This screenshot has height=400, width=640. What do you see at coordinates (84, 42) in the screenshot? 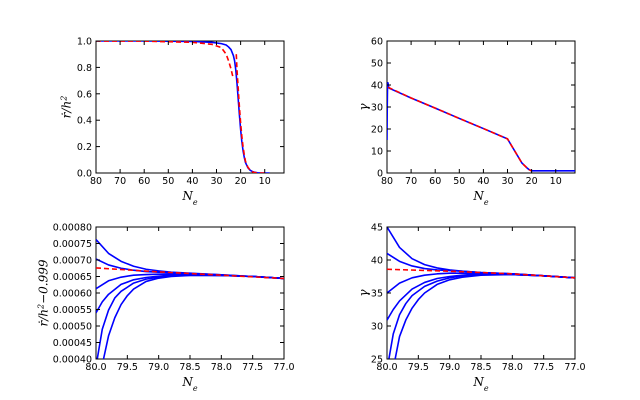
I see `y-tick-label: 1.0` at bounding box center [84, 42].